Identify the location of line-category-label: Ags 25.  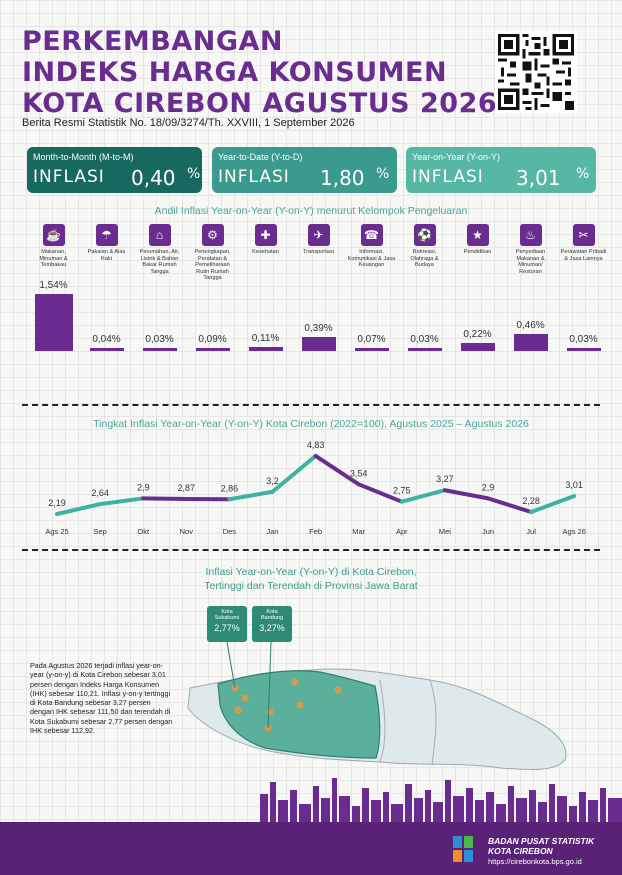
(56, 531).